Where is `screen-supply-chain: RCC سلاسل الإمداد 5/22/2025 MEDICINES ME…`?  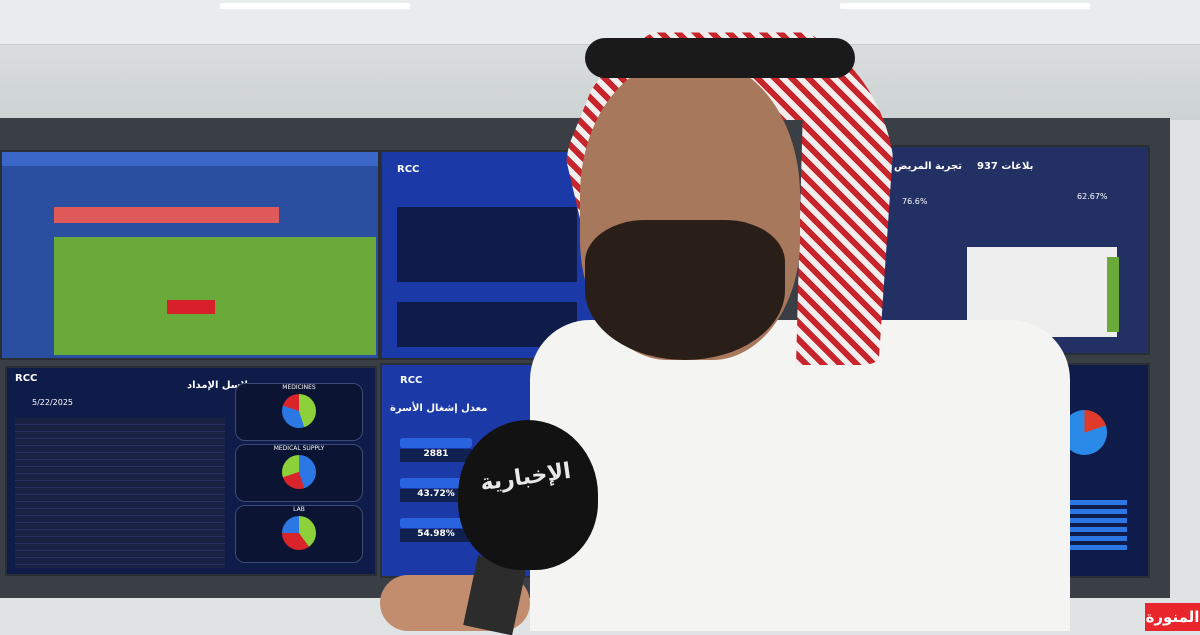 screen-supply-chain: RCC سلاسل الإمداد 5/22/2025 MEDICINES ME… is located at coordinates (191, 471).